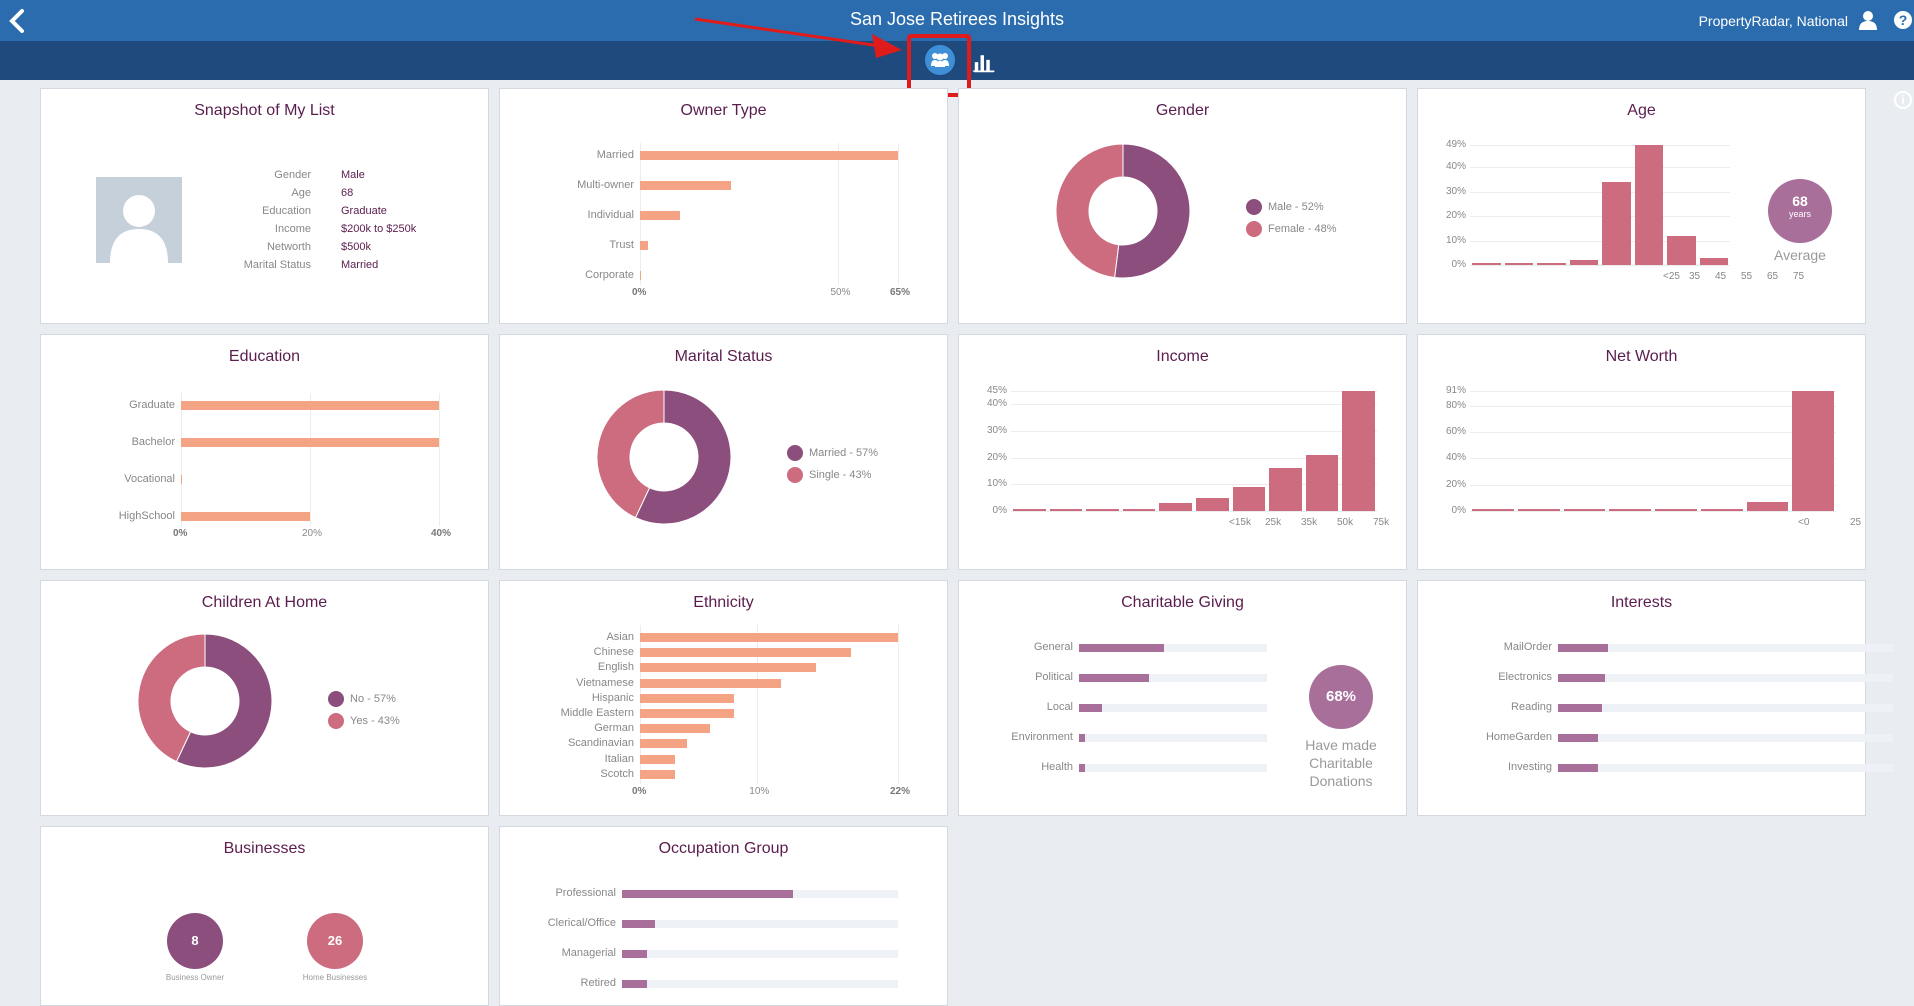  I want to click on snapshot-field-value: Male, so click(353, 175).